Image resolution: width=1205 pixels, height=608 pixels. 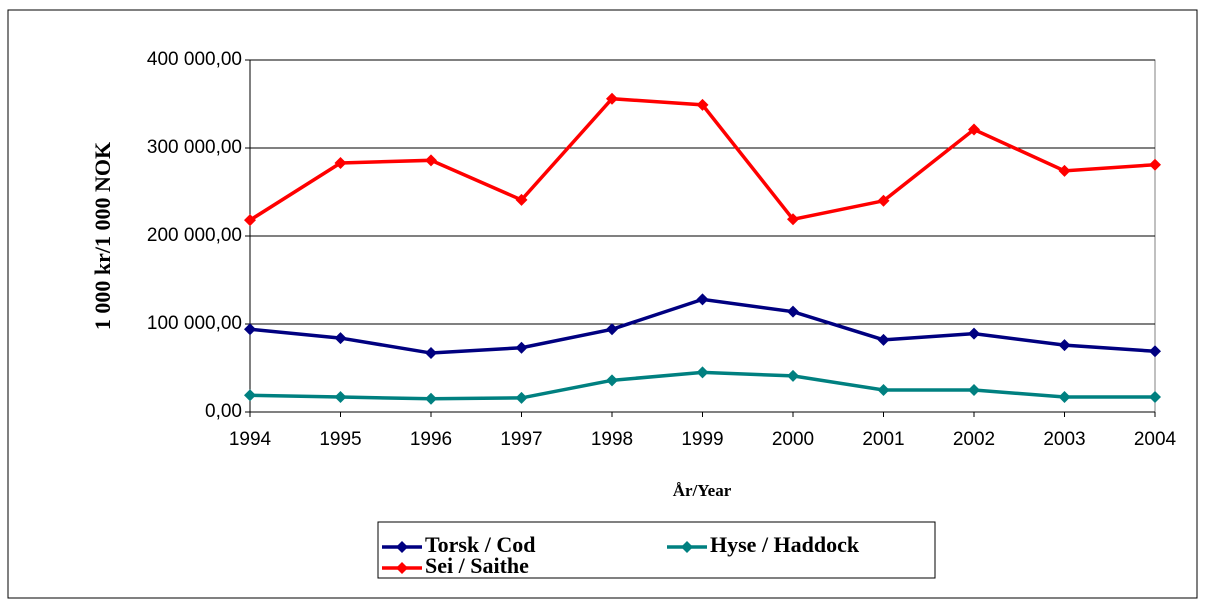 What do you see at coordinates (194, 235) in the screenshot?
I see `y-tick-label: 200 000,00` at bounding box center [194, 235].